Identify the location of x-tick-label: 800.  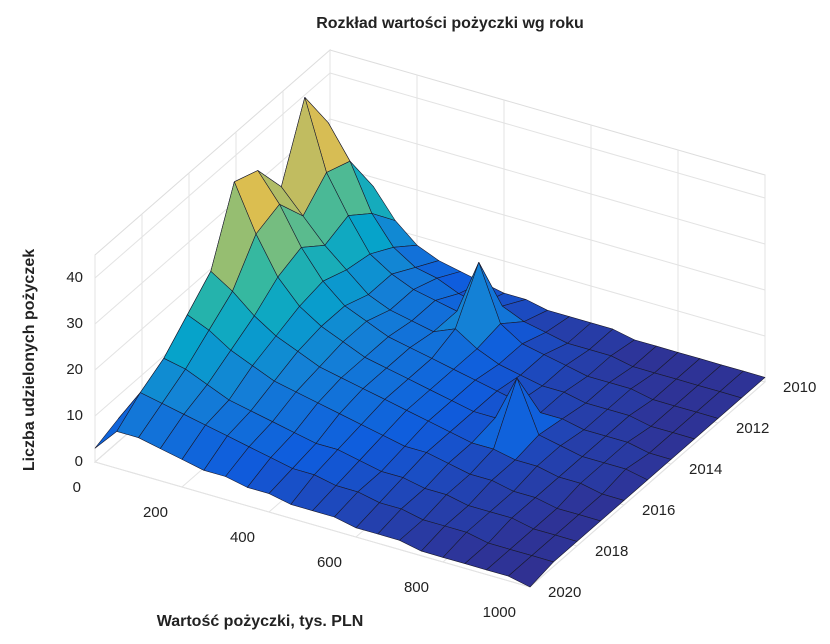
(416, 587).